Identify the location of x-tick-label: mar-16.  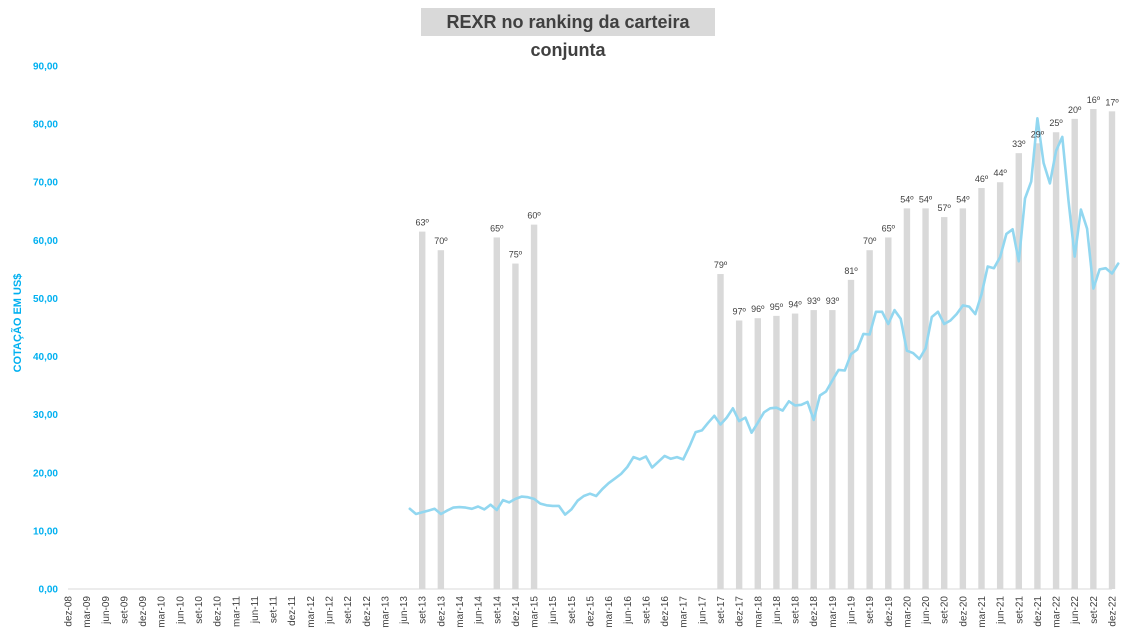
(609, 612).